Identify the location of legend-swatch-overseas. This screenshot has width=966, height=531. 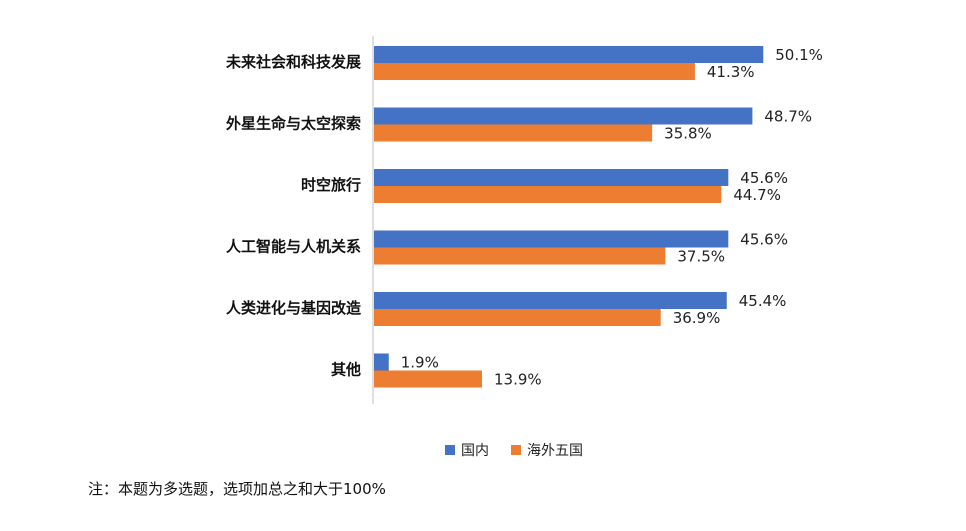
(516, 450).